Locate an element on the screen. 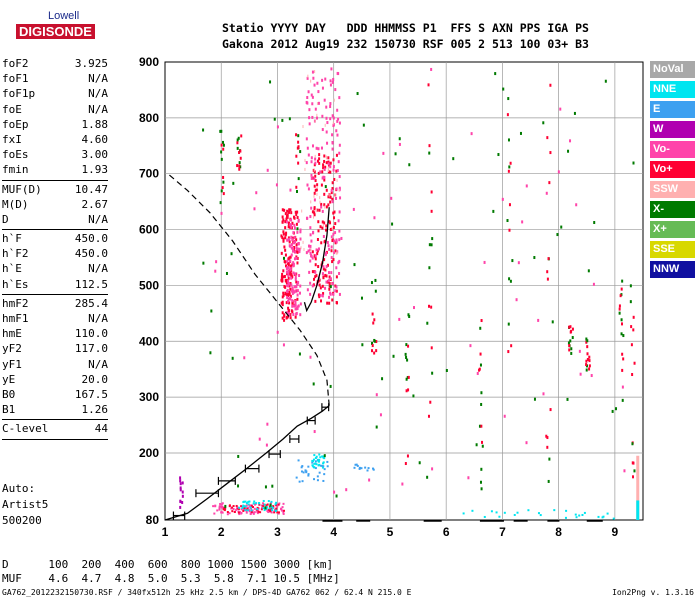 This screenshot has height=600, width=700. footer-version: Ion2Png v. 1.3.16 is located at coordinates (653, 592).